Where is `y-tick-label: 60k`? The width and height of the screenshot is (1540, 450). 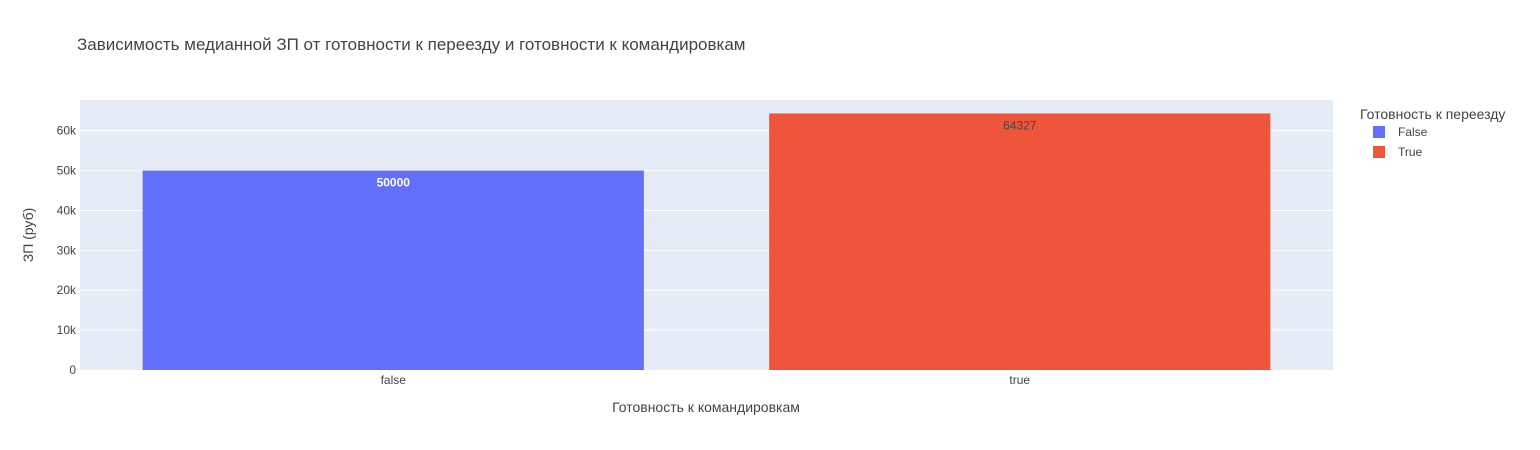
y-tick-label: 60k is located at coordinates (67, 131).